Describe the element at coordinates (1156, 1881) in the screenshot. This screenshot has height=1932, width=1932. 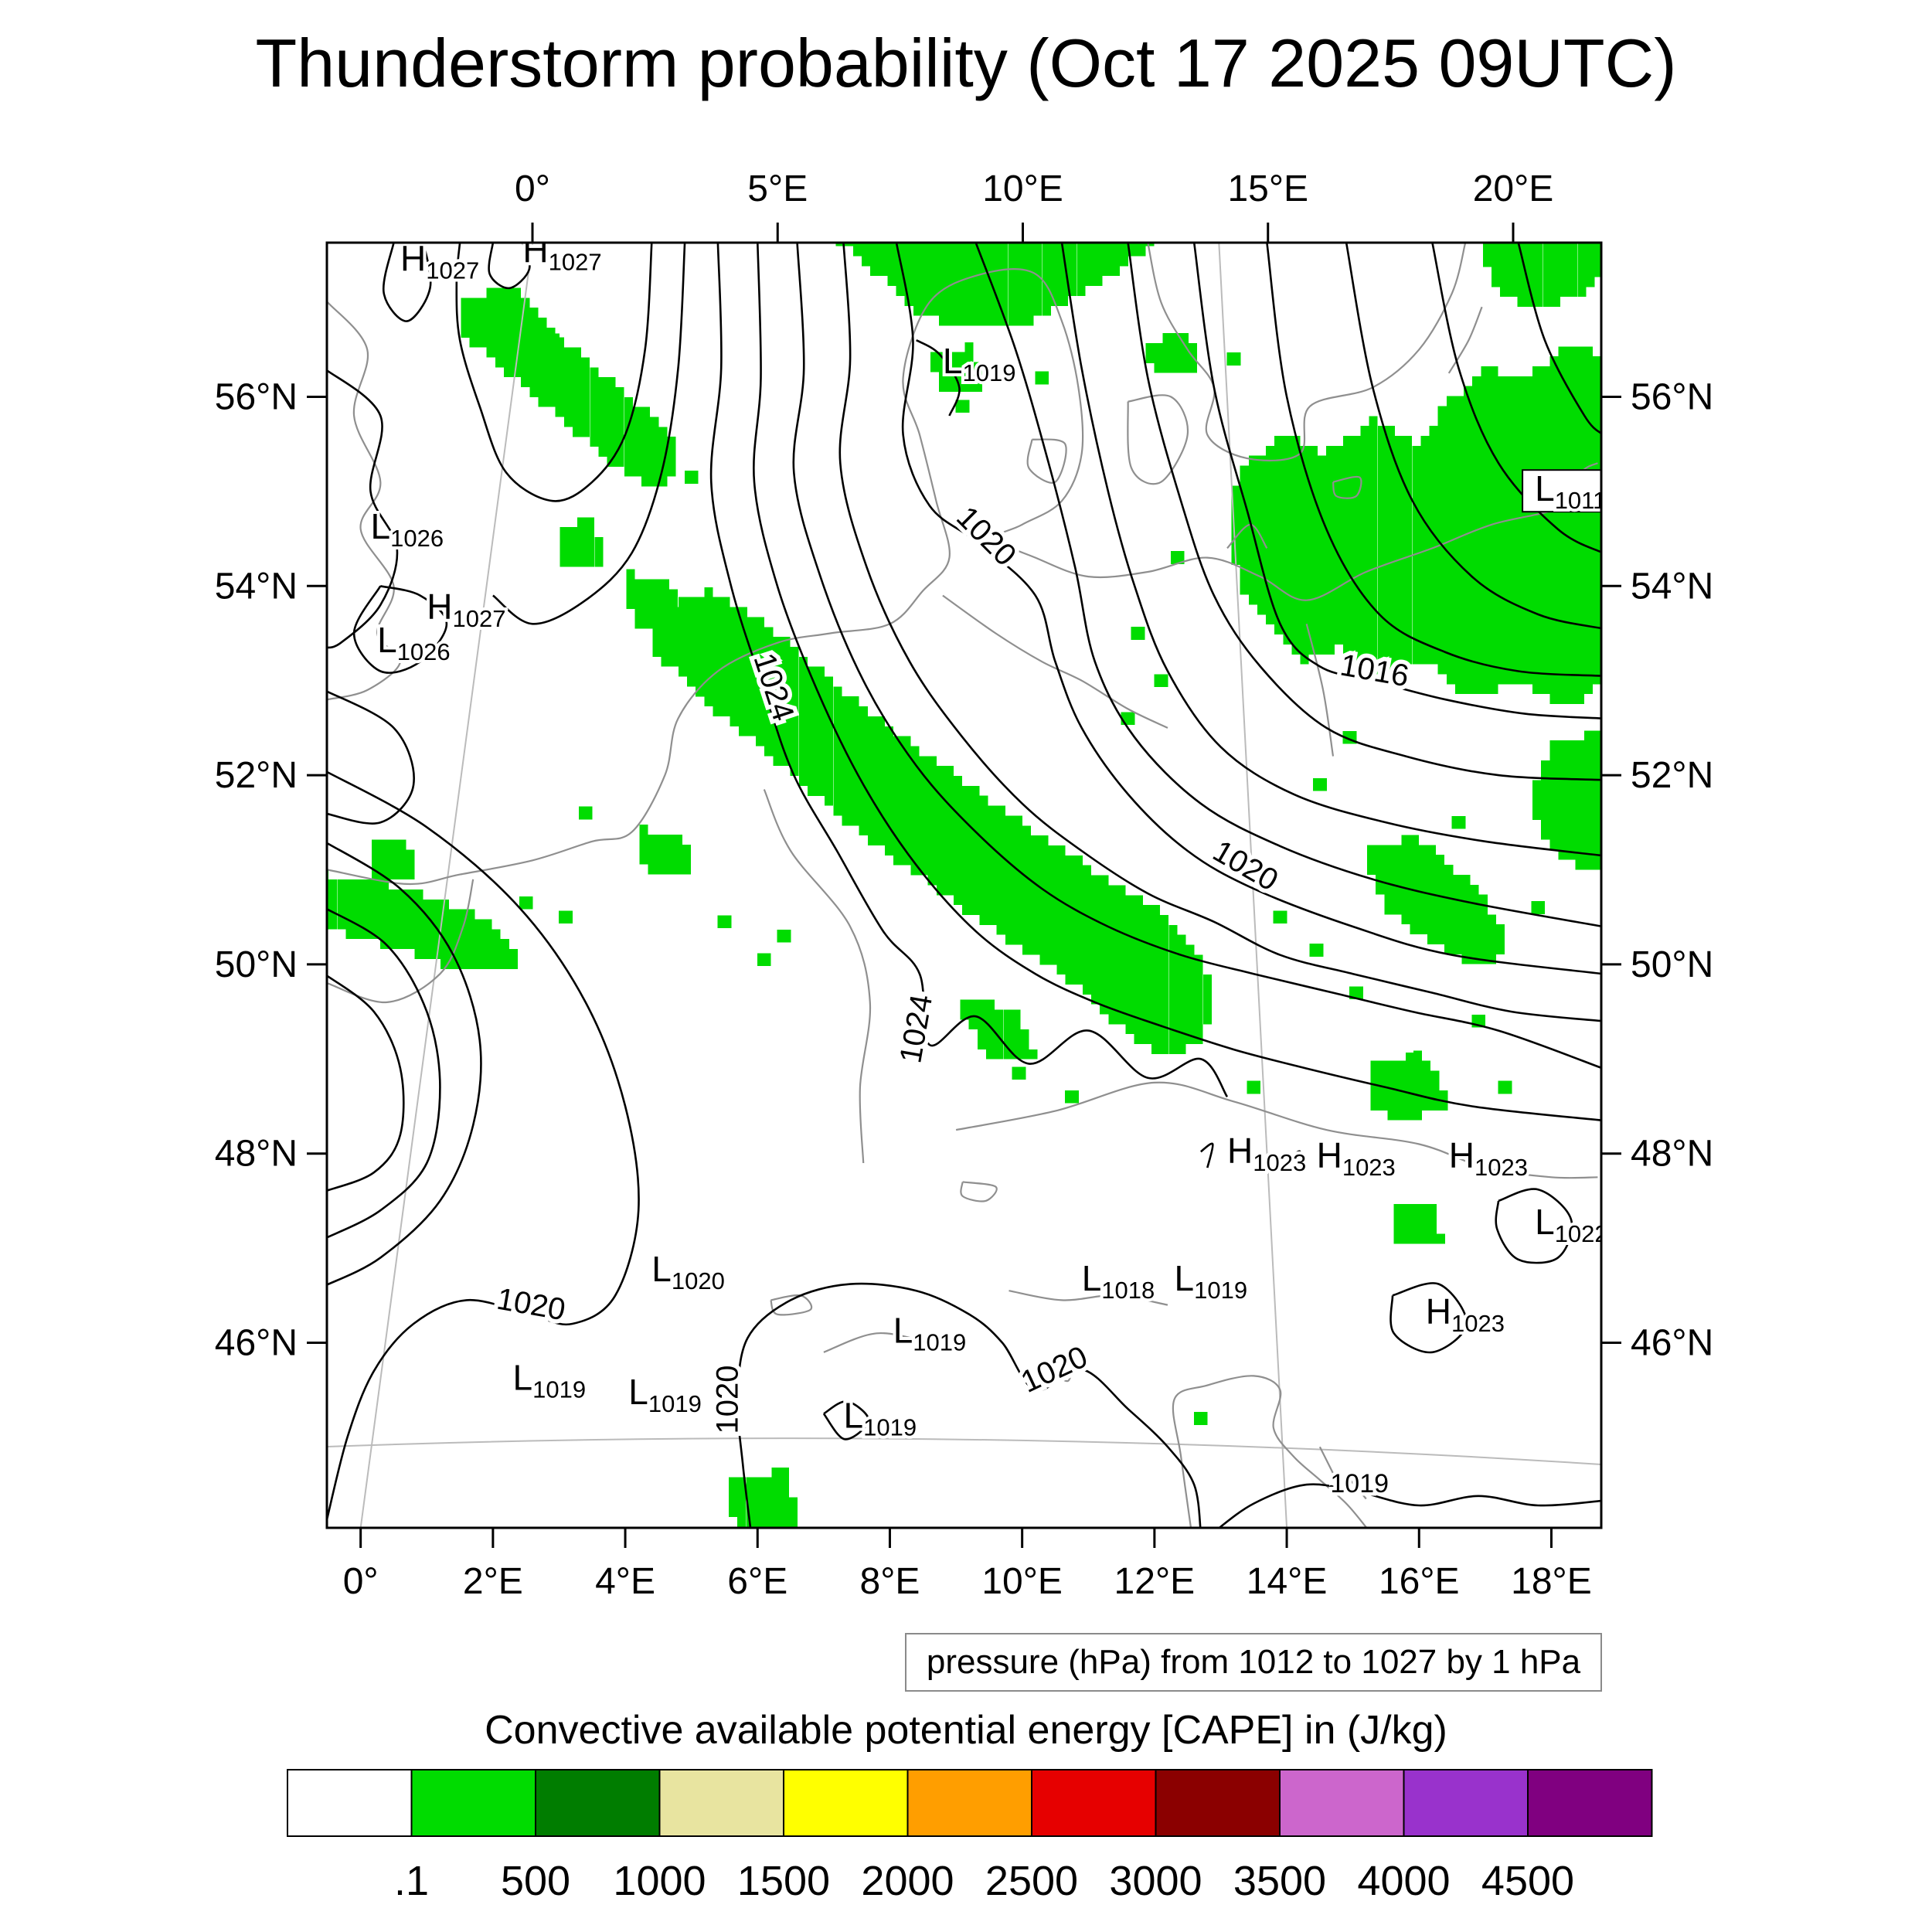
I see `colorbar-tick-label: 3000` at that location.